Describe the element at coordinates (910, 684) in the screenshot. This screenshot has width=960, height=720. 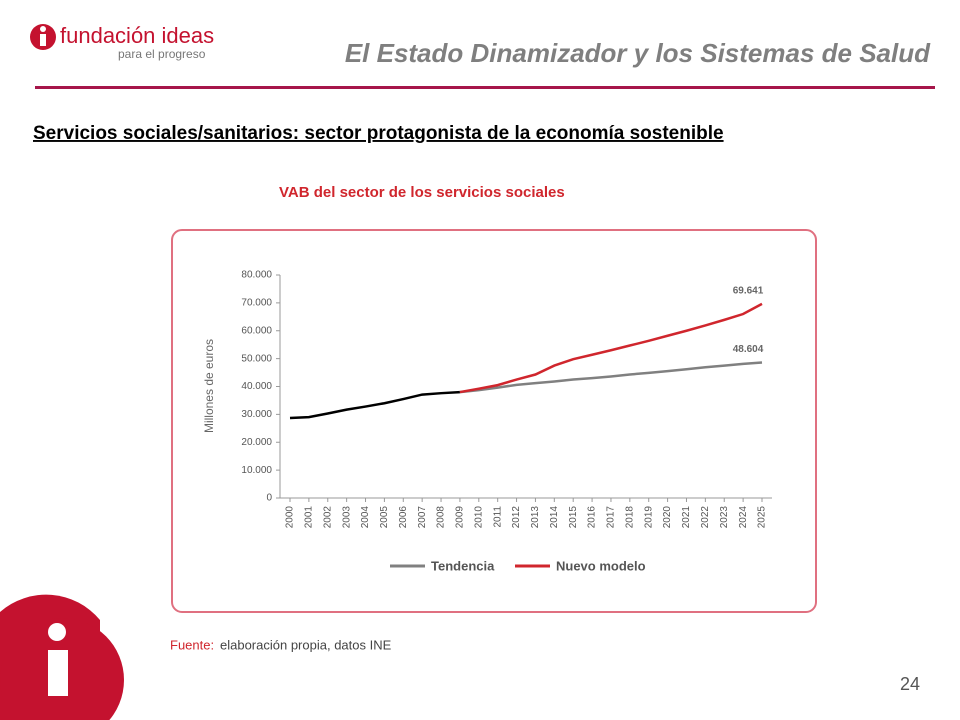
I see `page-number: 24` at that location.